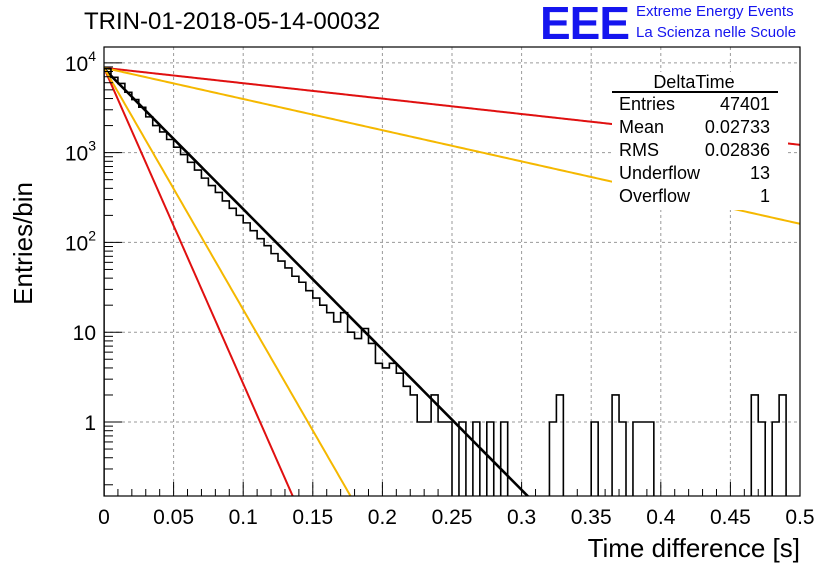 This screenshot has height=572, width=836. What do you see at coordinates (92, 235) in the screenshot?
I see `y-tick-label-exponent: 2` at bounding box center [92, 235].